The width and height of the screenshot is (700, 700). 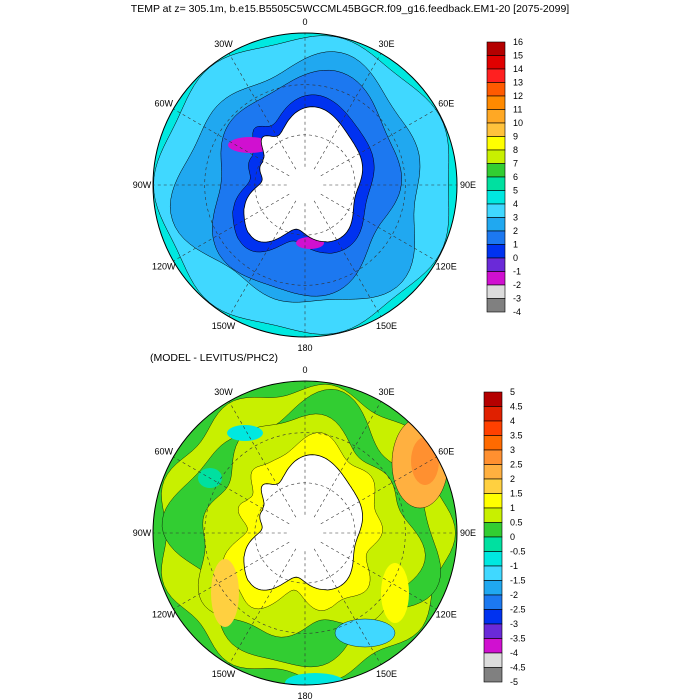 What do you see at coordinates (142, 533) in the screenshot?
I see `bottom-lon-label: 90W` at bounding box center [142, 533].